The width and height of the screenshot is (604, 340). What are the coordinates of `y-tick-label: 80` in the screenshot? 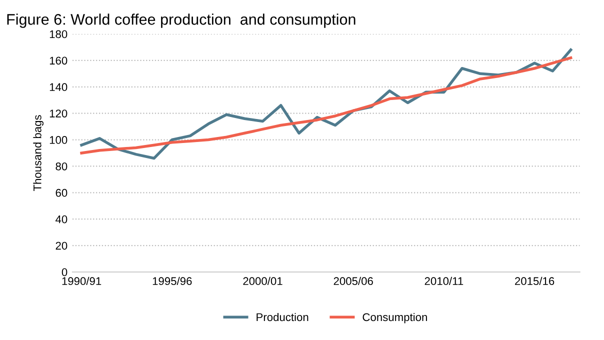 It's located at (62, 166).